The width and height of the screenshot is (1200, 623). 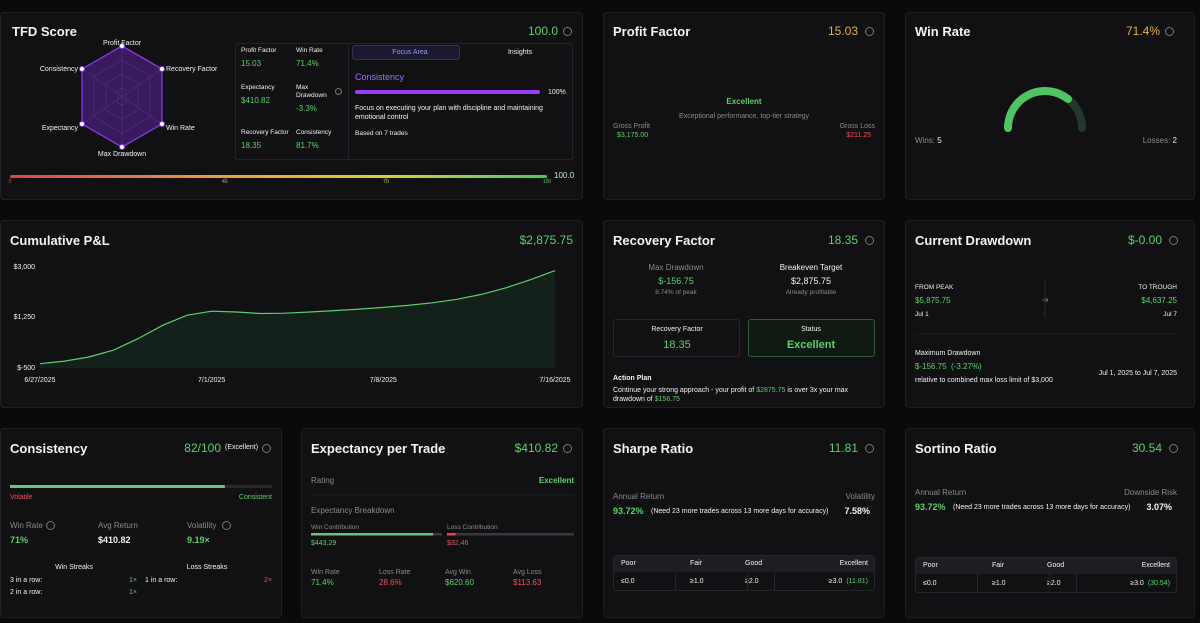 I want to click on focus-progress-label: 100%, so click(x=557, y=92).